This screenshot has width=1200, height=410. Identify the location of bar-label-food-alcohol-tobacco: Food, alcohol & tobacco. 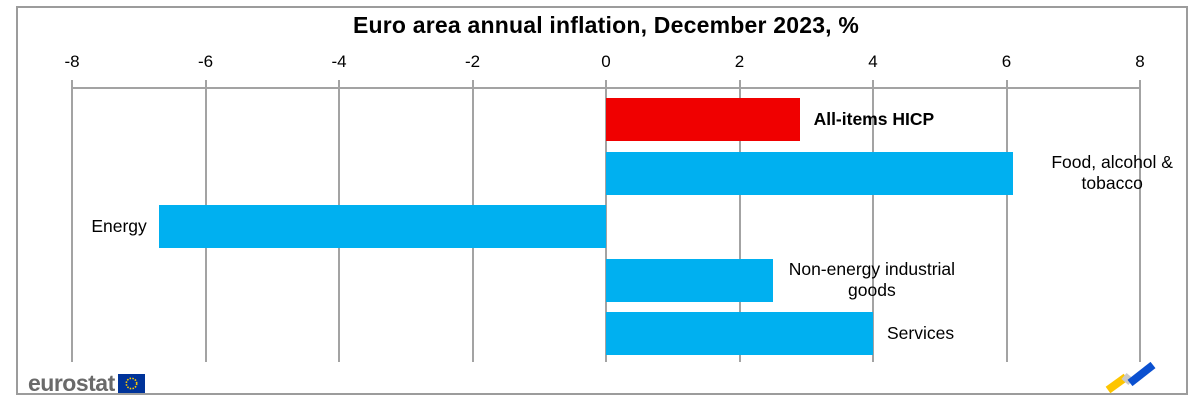
(1112, 172).